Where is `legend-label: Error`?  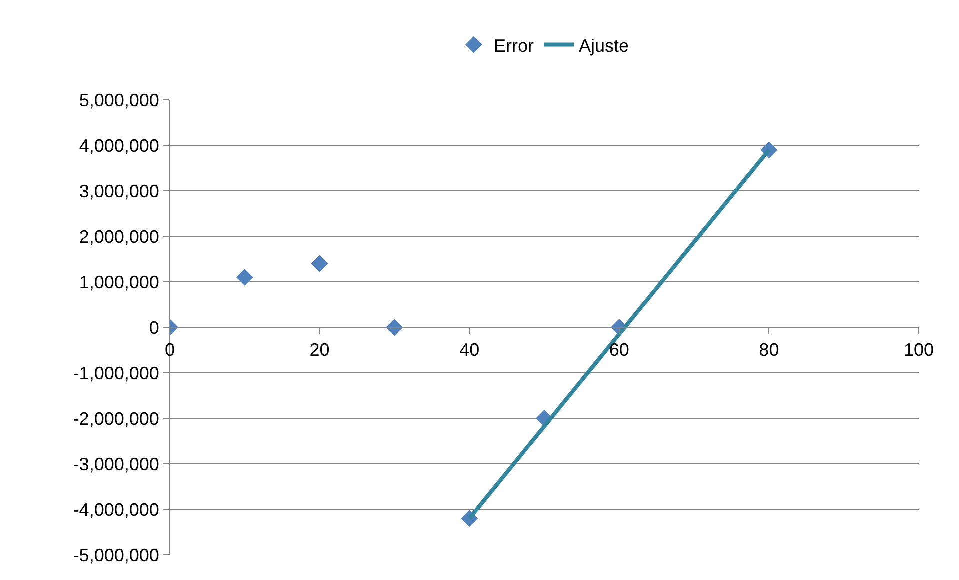 legend-label: Error is located at coordinates (514, 46).